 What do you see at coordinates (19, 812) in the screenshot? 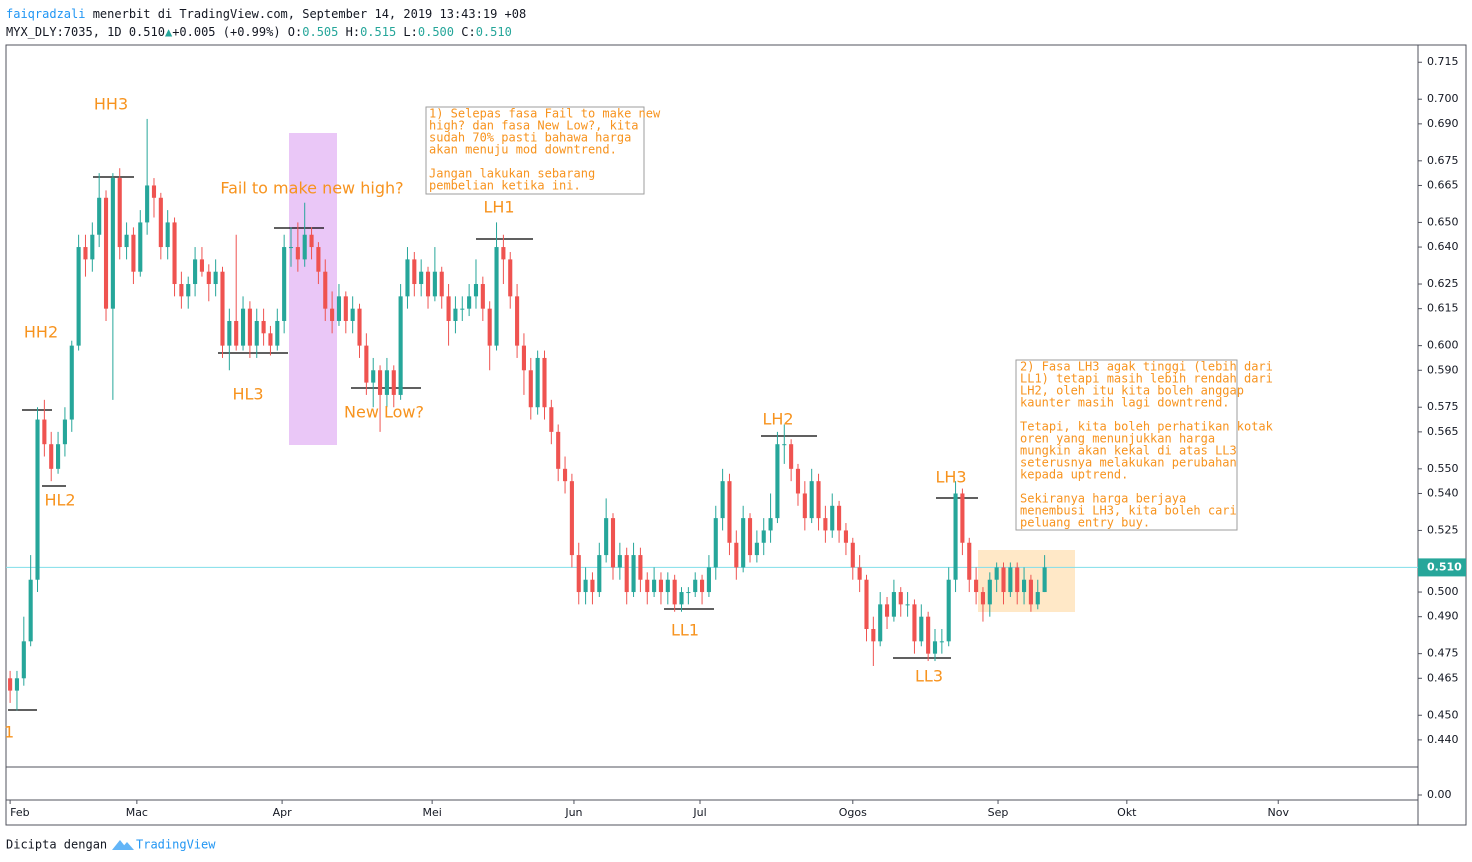
I see `x-tick-label: Feb` at bounding box center [19, 812].